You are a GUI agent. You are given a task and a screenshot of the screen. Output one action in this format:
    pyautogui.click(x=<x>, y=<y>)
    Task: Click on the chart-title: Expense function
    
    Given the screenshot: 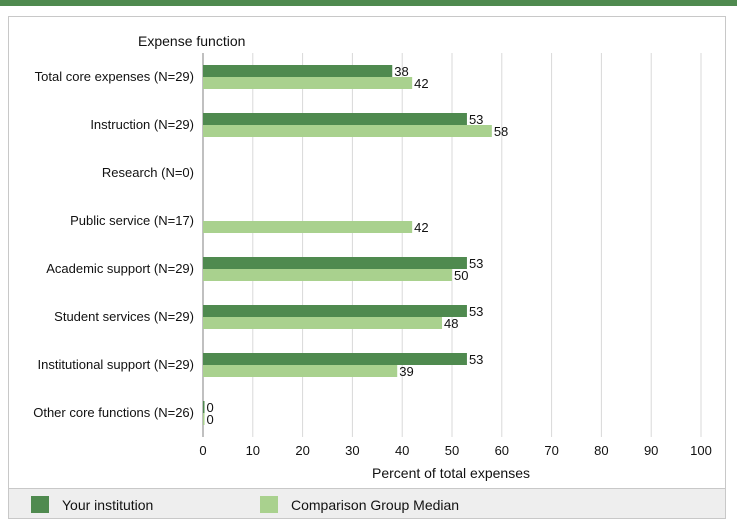 What is the action you would take?
    pyautogui.click(x=191, y=41)
    